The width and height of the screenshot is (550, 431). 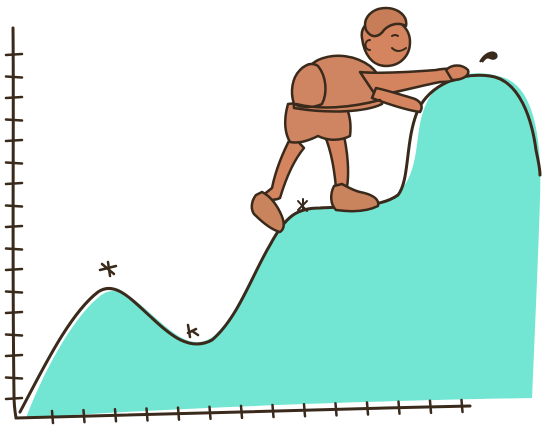 I want to click on hiker-backpack, so click(x=308, y=85).